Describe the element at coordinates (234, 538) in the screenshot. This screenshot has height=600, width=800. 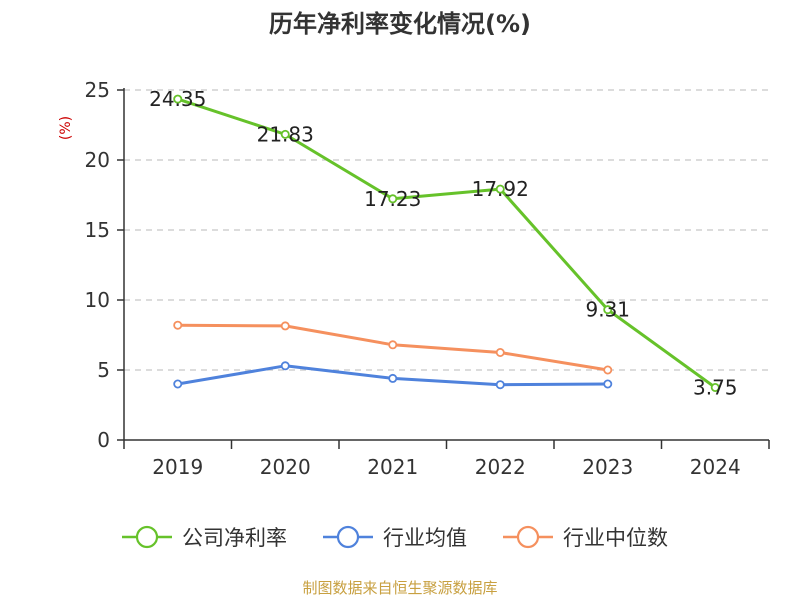
I see `legend-label: 公司净利率` at that location.